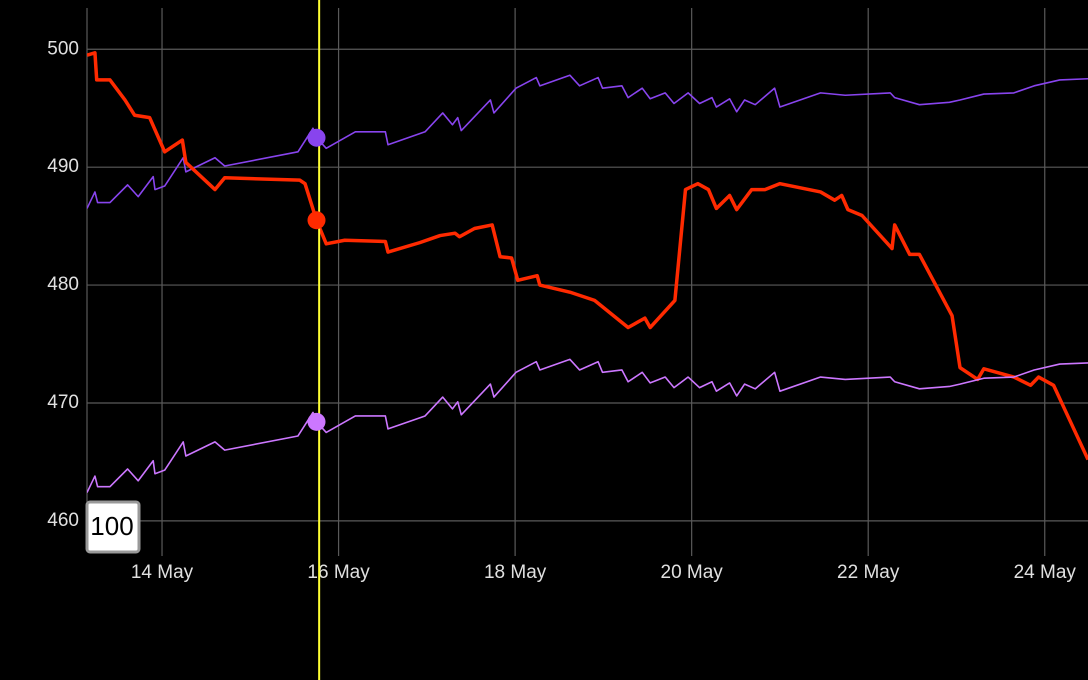 Image resolution: width=1088 pixels, height=680 pixels. I want to click on y-tick-label: 460, so click(63, 520).